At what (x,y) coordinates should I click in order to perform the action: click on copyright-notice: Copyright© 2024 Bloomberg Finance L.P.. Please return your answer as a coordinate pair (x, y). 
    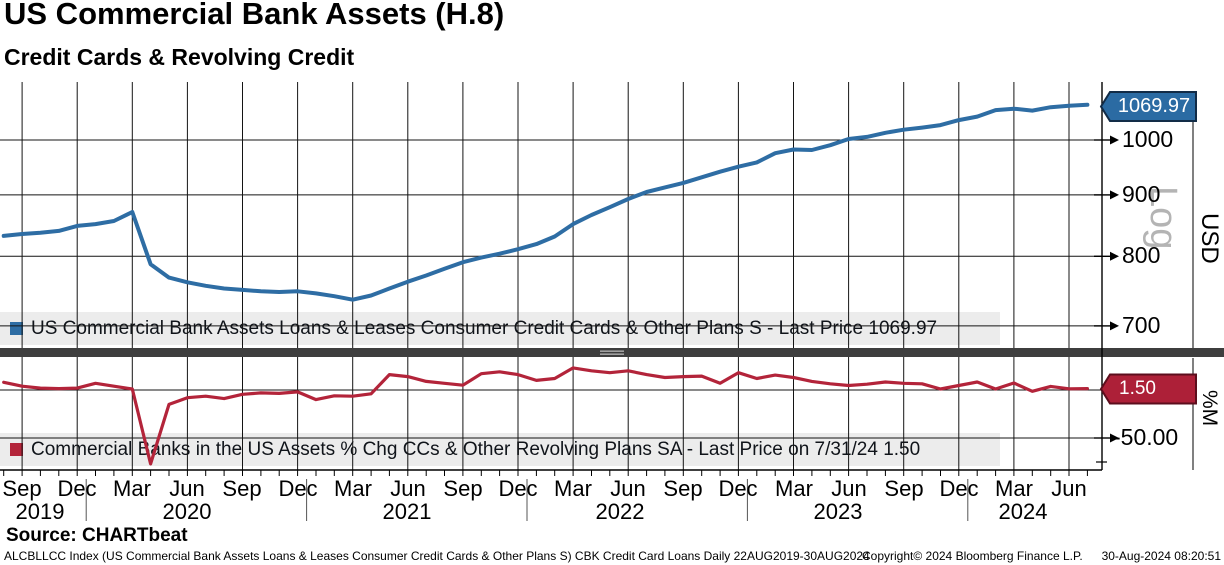
    Looking at the image, I should click on (972, 556).